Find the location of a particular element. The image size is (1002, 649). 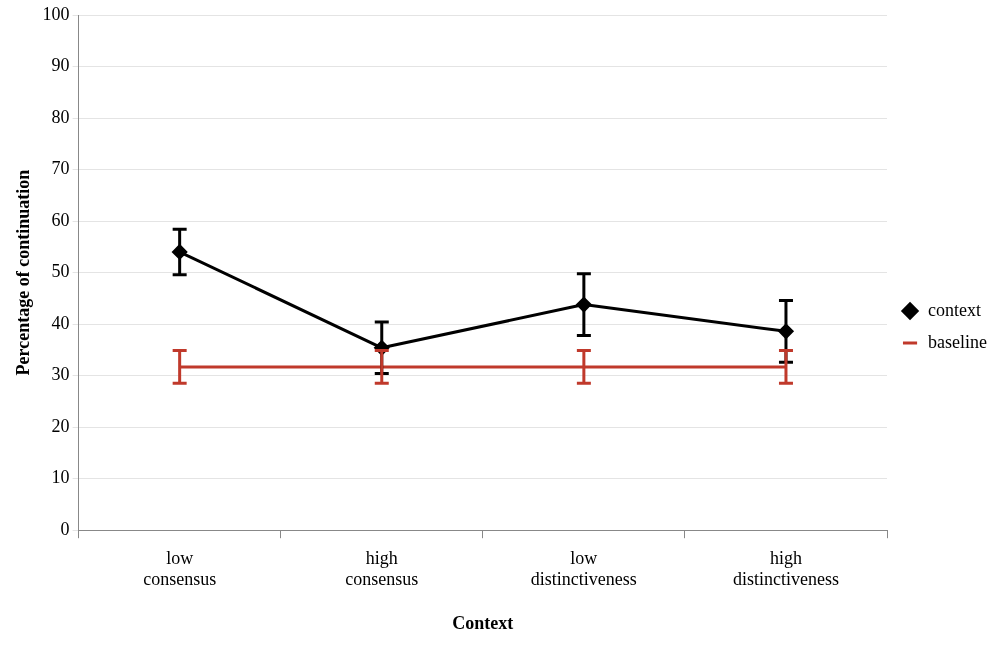

y-tick-label: 100 is located at coordinates (56, 13).